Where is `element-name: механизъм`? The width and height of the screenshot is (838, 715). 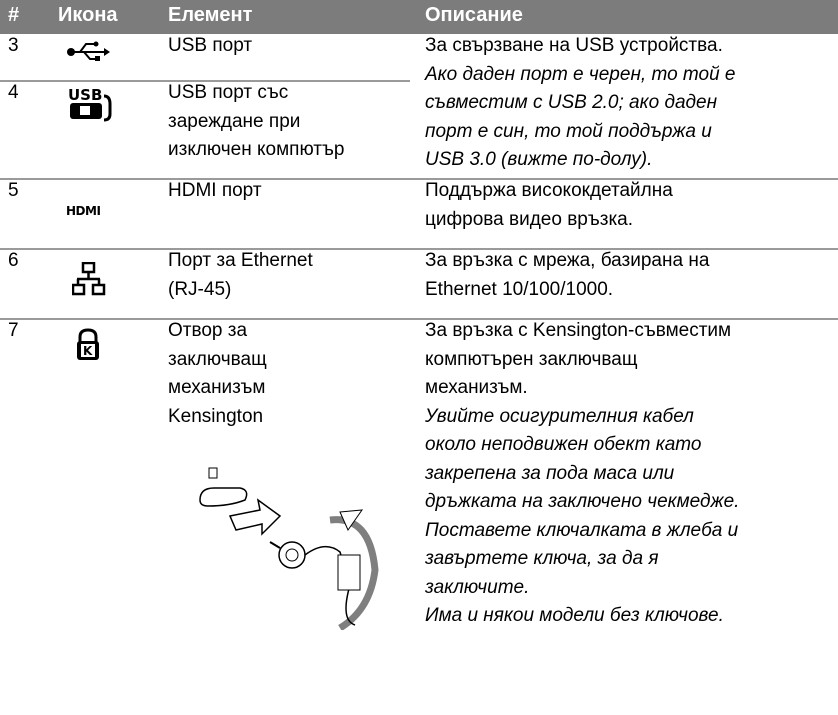
element-name: механизъм is located at coordinates (217, 387).